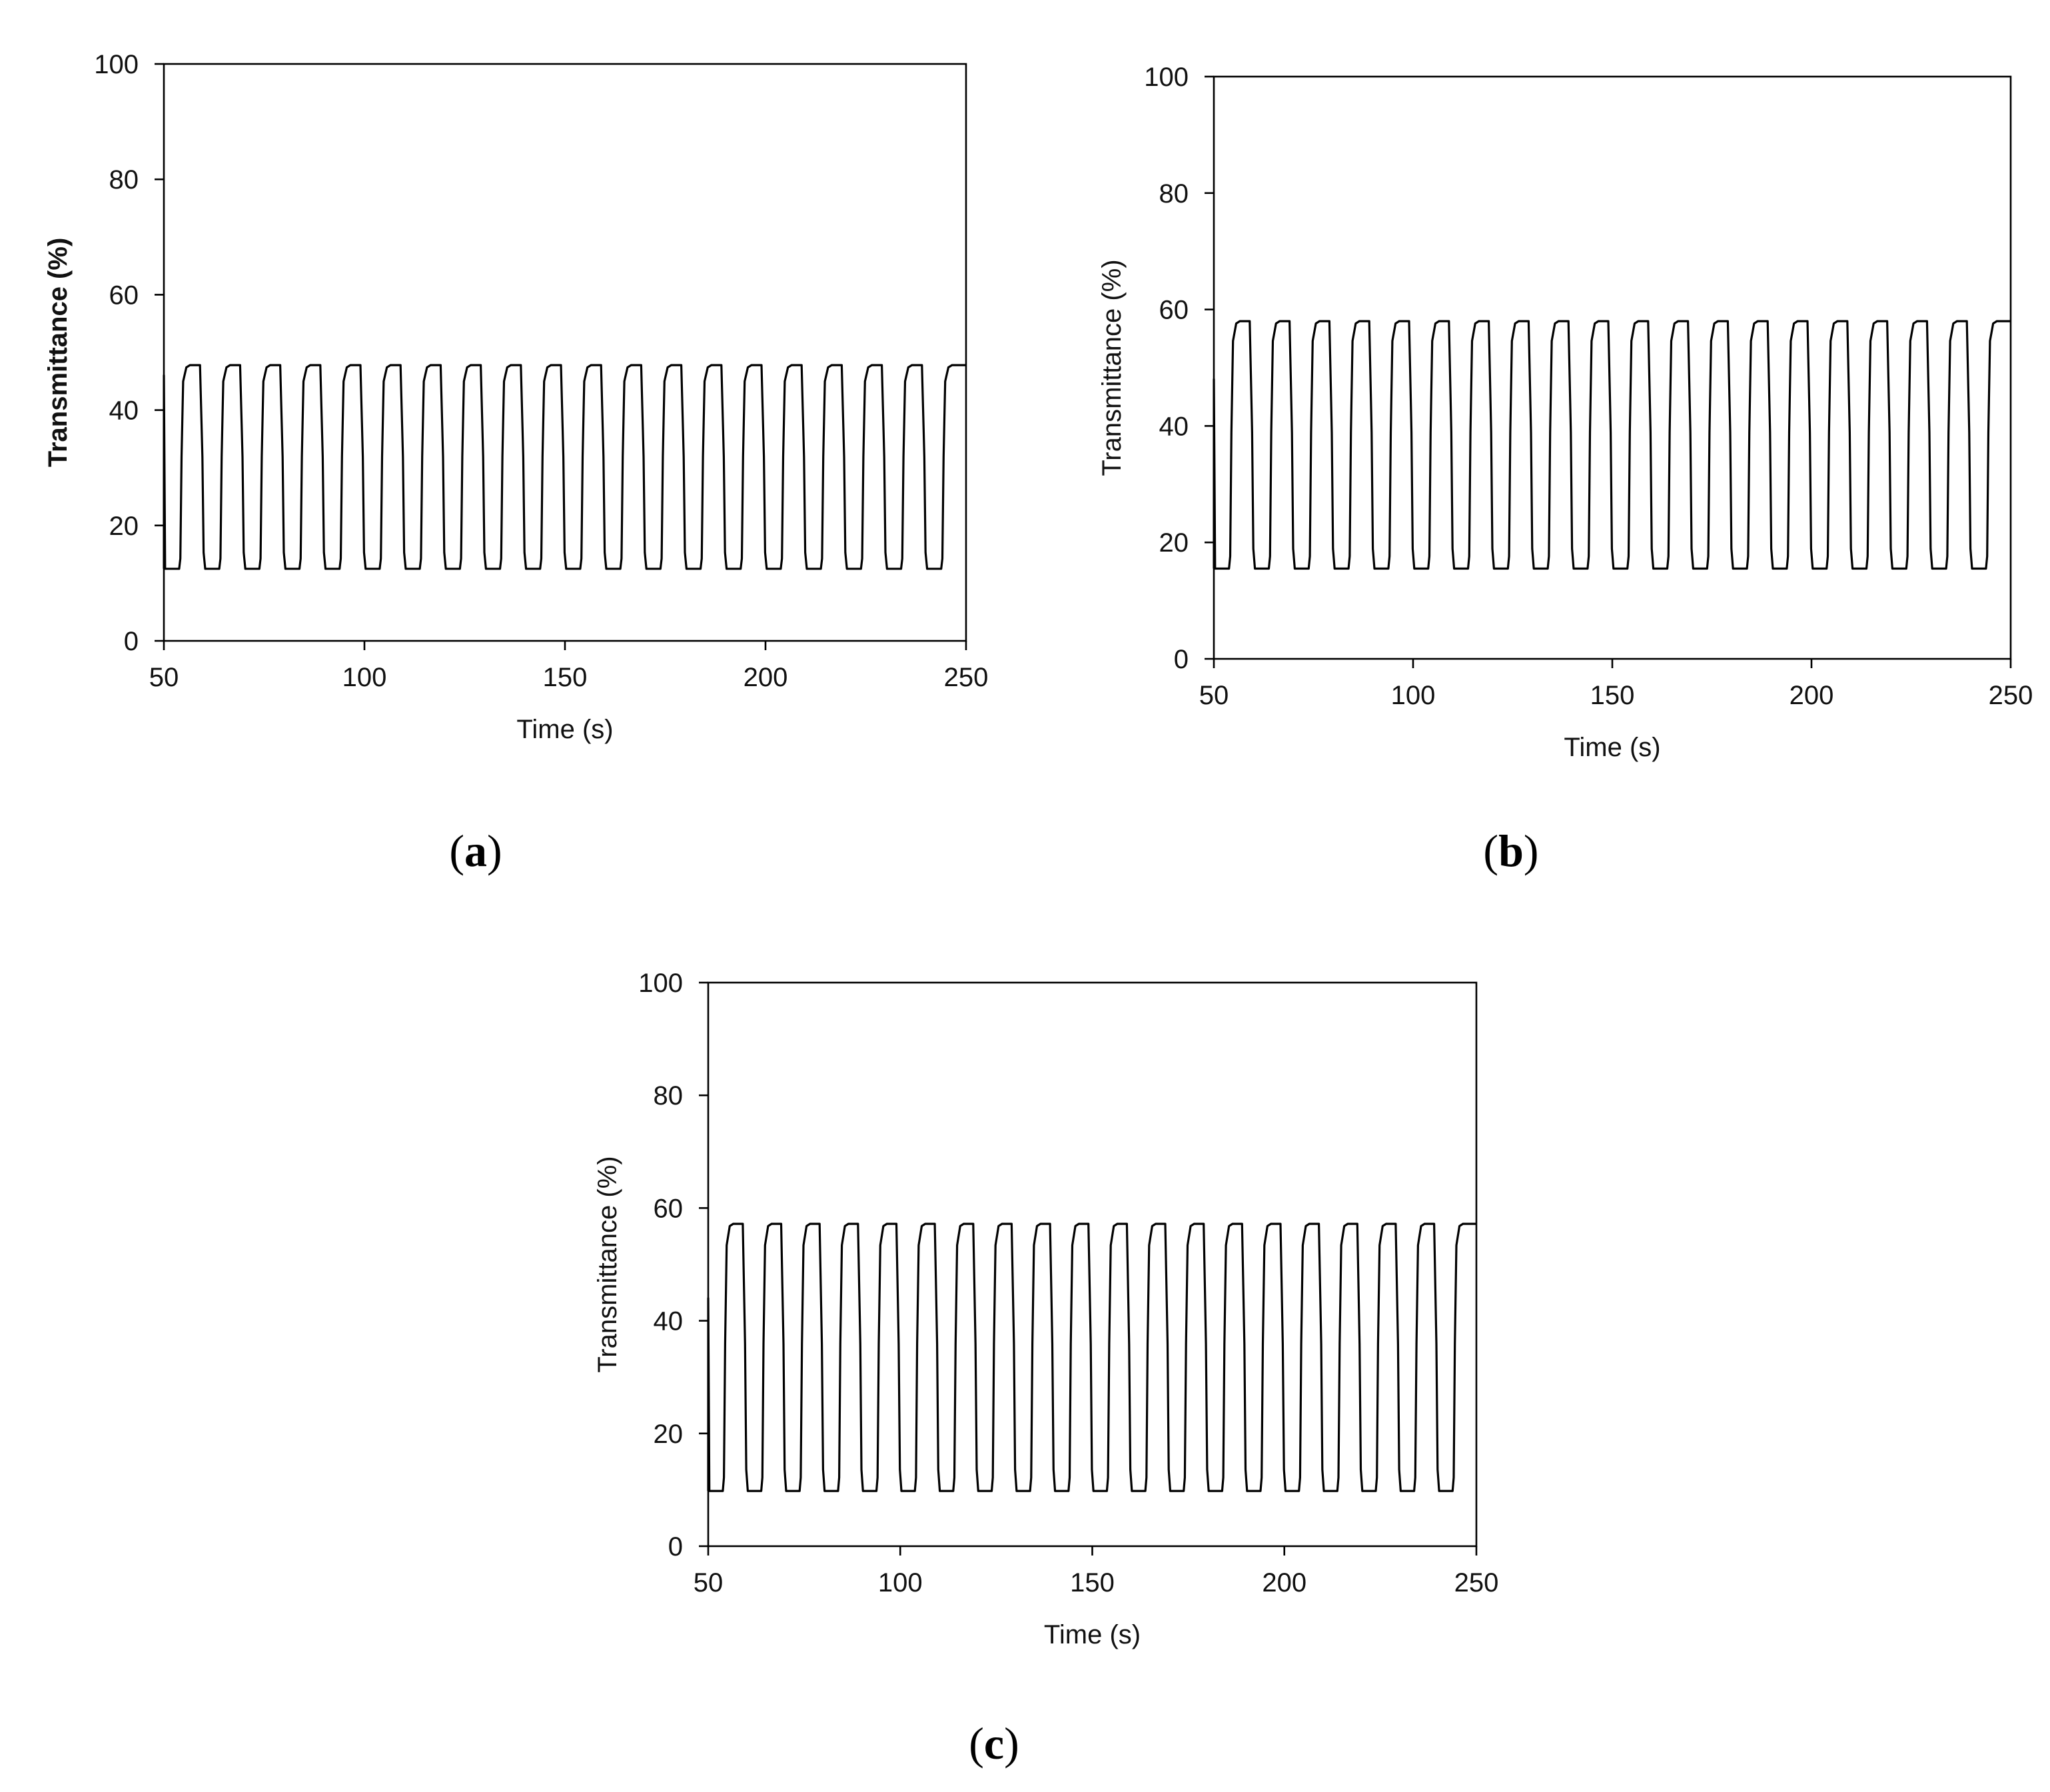  I want to click on panel-label: (b), so click(1510, 850).